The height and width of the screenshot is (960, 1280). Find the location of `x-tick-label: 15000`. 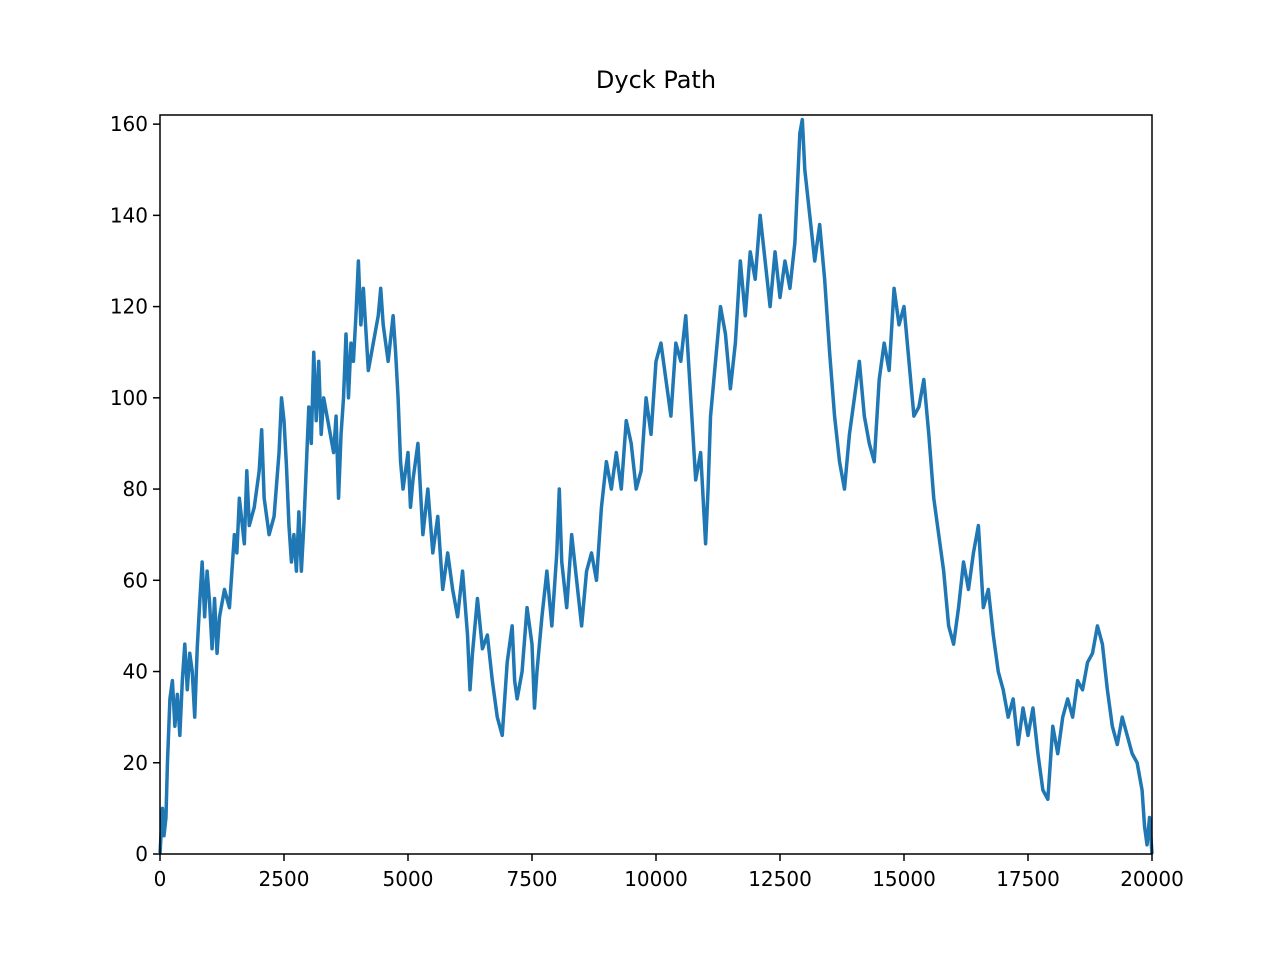

x-tick-label: 15000 is located at coordinates (904, 879).